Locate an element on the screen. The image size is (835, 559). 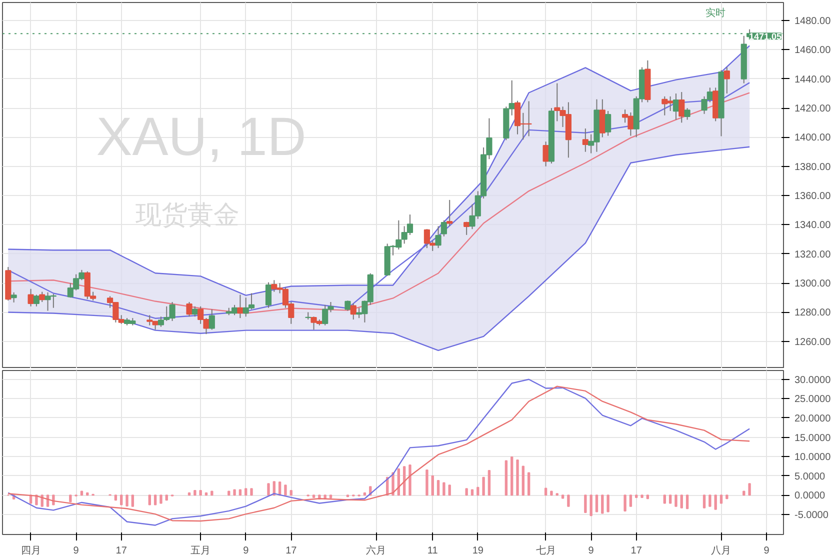
annotation: 实时 is located at coordinates (715, 12).